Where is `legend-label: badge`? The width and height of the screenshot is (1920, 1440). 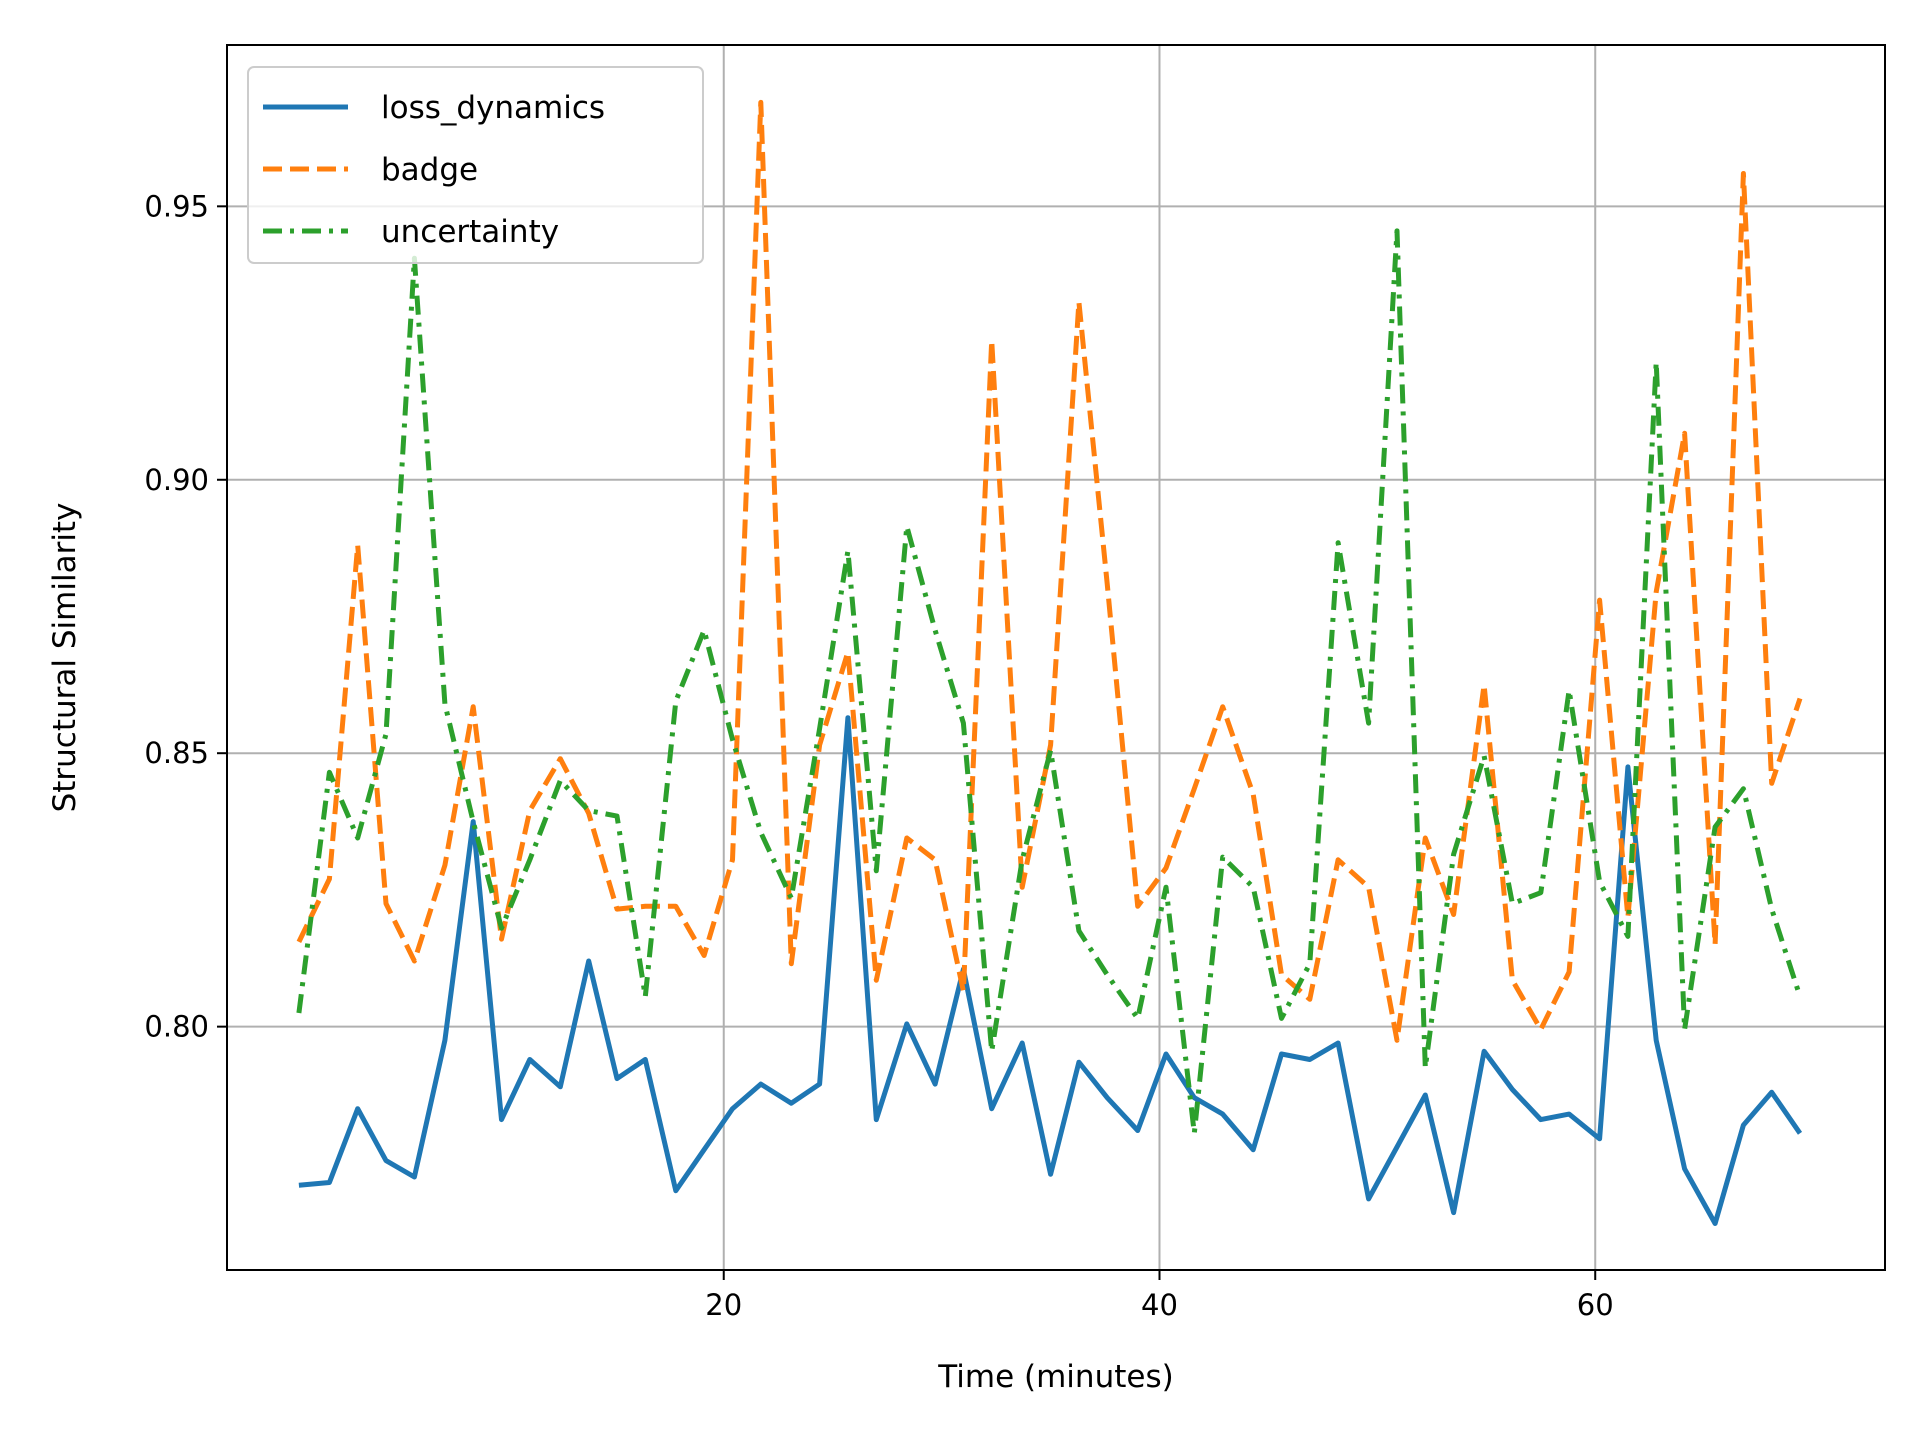
legend-label: badge is located at coordinates (429, 170).